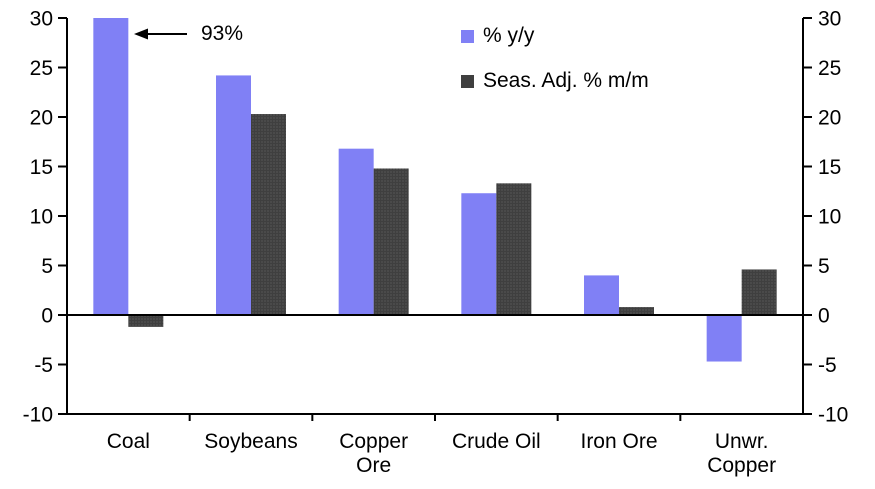 The width and height of the screenshot is (875, 489). Describe the element at coordinates (566, 80) in the screenshot. I see `legend-label-mm: Seas. Adj. % m/m` at that location.